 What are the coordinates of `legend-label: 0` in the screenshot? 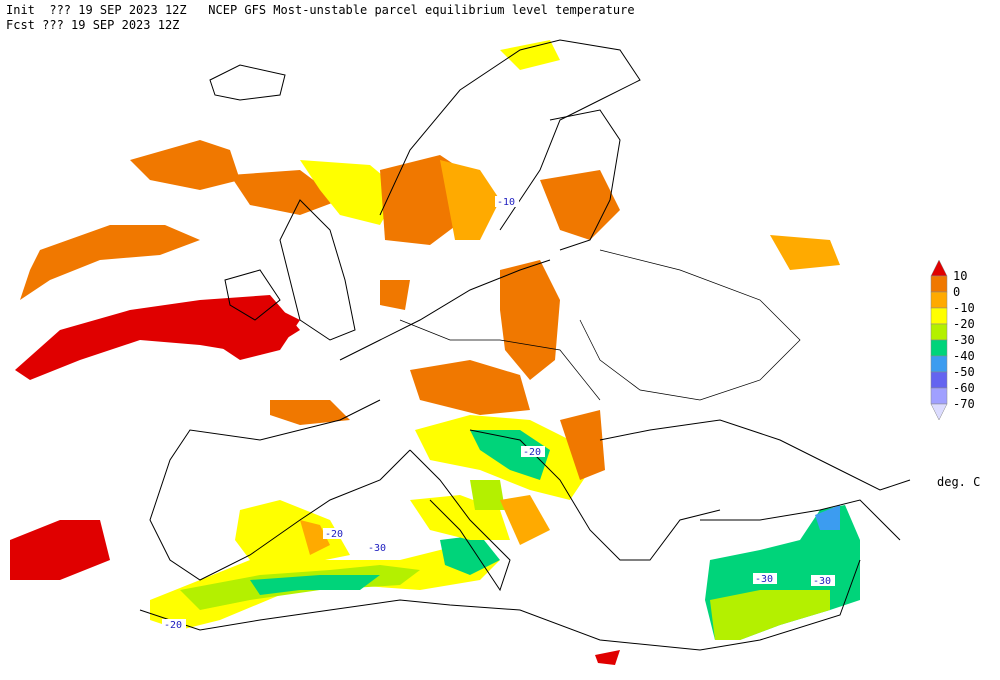 It's located at (956, 292).